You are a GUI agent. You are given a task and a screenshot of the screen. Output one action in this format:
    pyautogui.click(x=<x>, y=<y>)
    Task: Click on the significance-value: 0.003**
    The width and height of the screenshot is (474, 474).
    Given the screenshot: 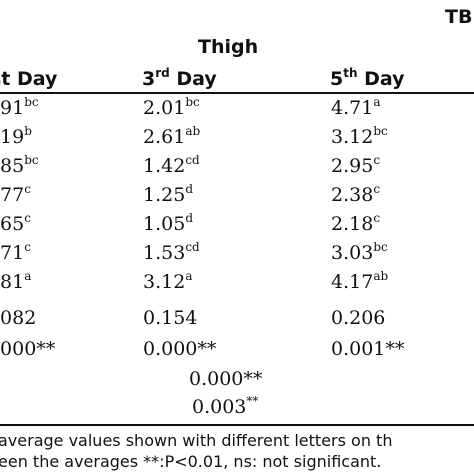 What is the action you would take?
    pyautogui.click(x=225, y=406)
    